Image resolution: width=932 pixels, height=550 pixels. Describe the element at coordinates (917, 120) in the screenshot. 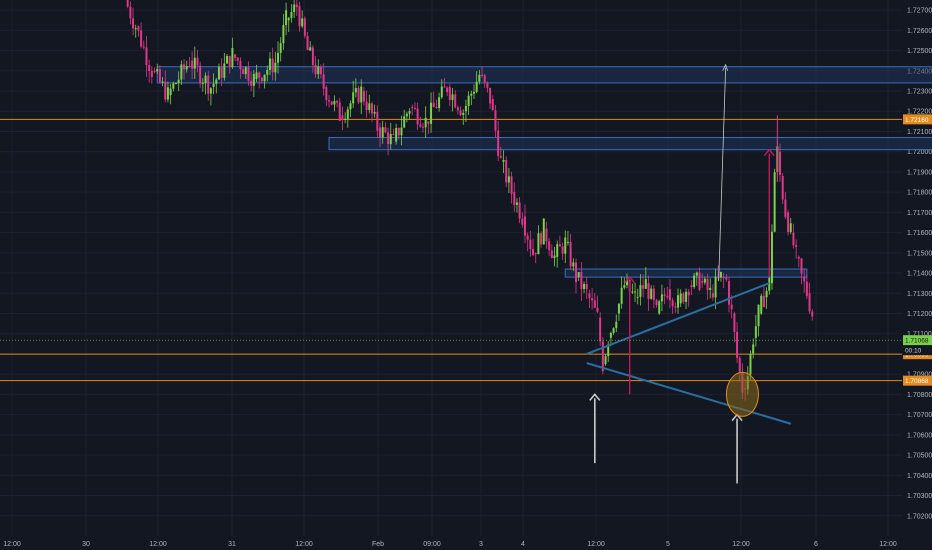

I see `price-level-badge-text: 1.72160` at that location.